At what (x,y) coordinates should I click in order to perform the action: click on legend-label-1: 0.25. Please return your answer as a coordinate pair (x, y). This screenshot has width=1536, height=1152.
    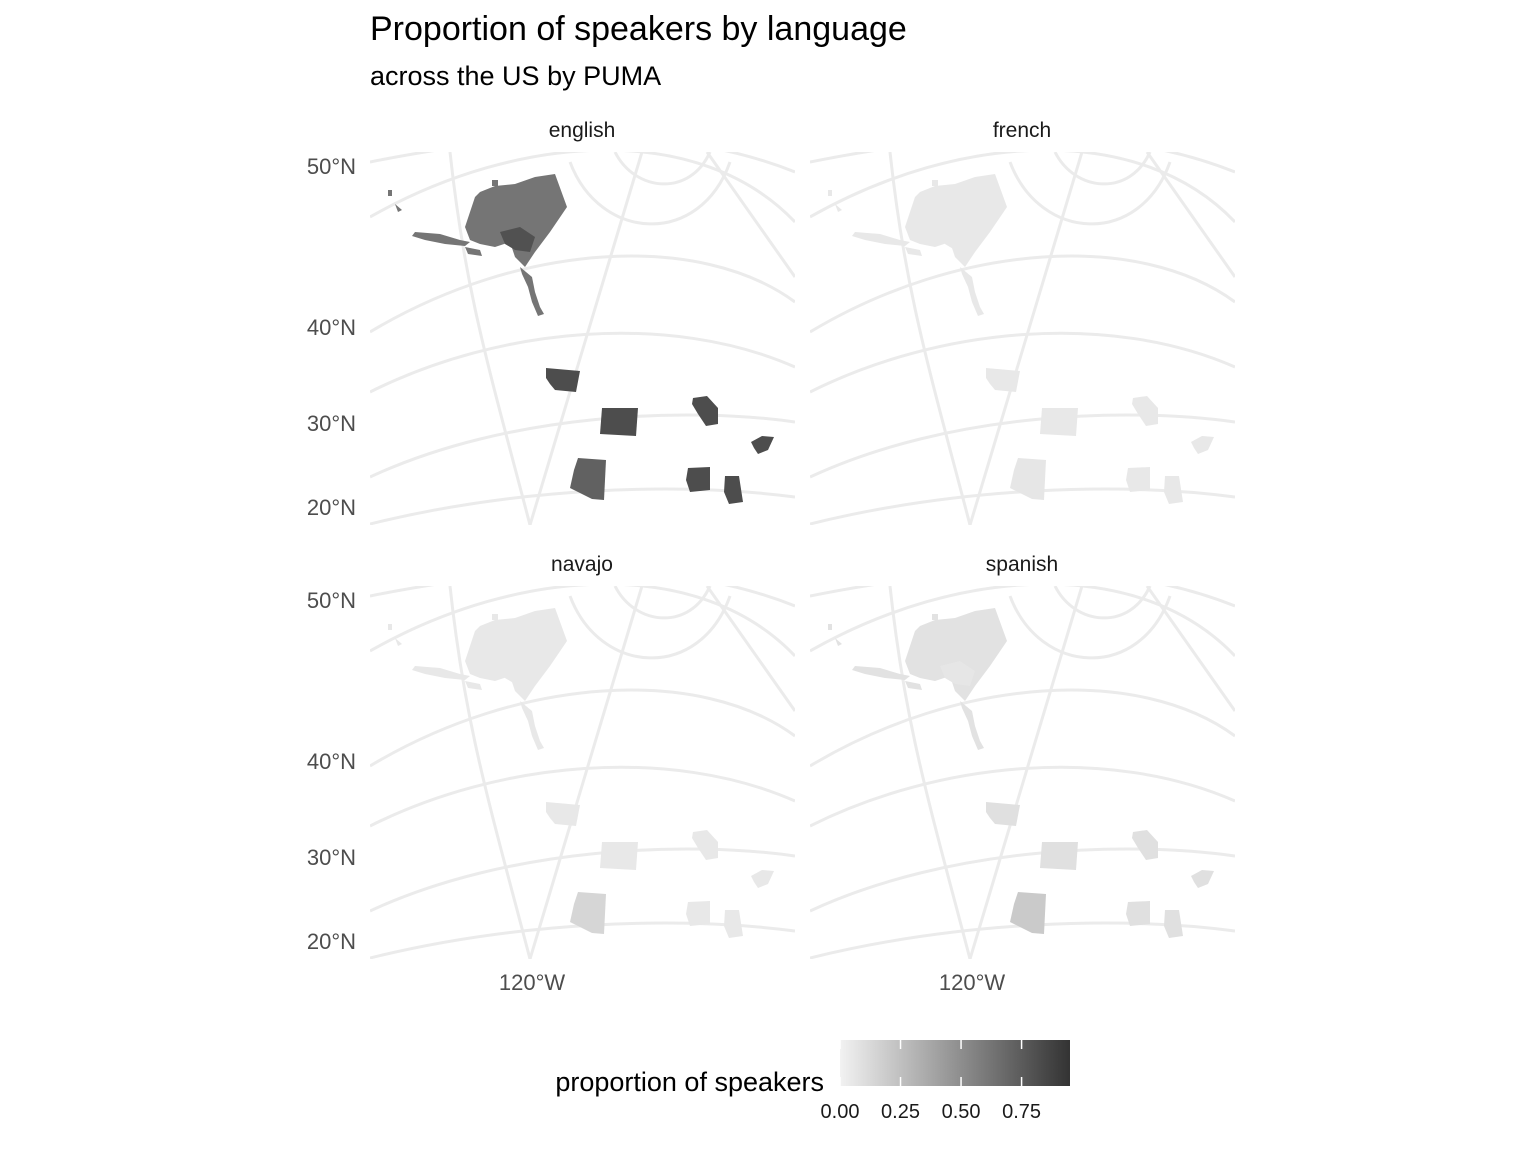
    Looking at the image, I should click on (900, 1112).